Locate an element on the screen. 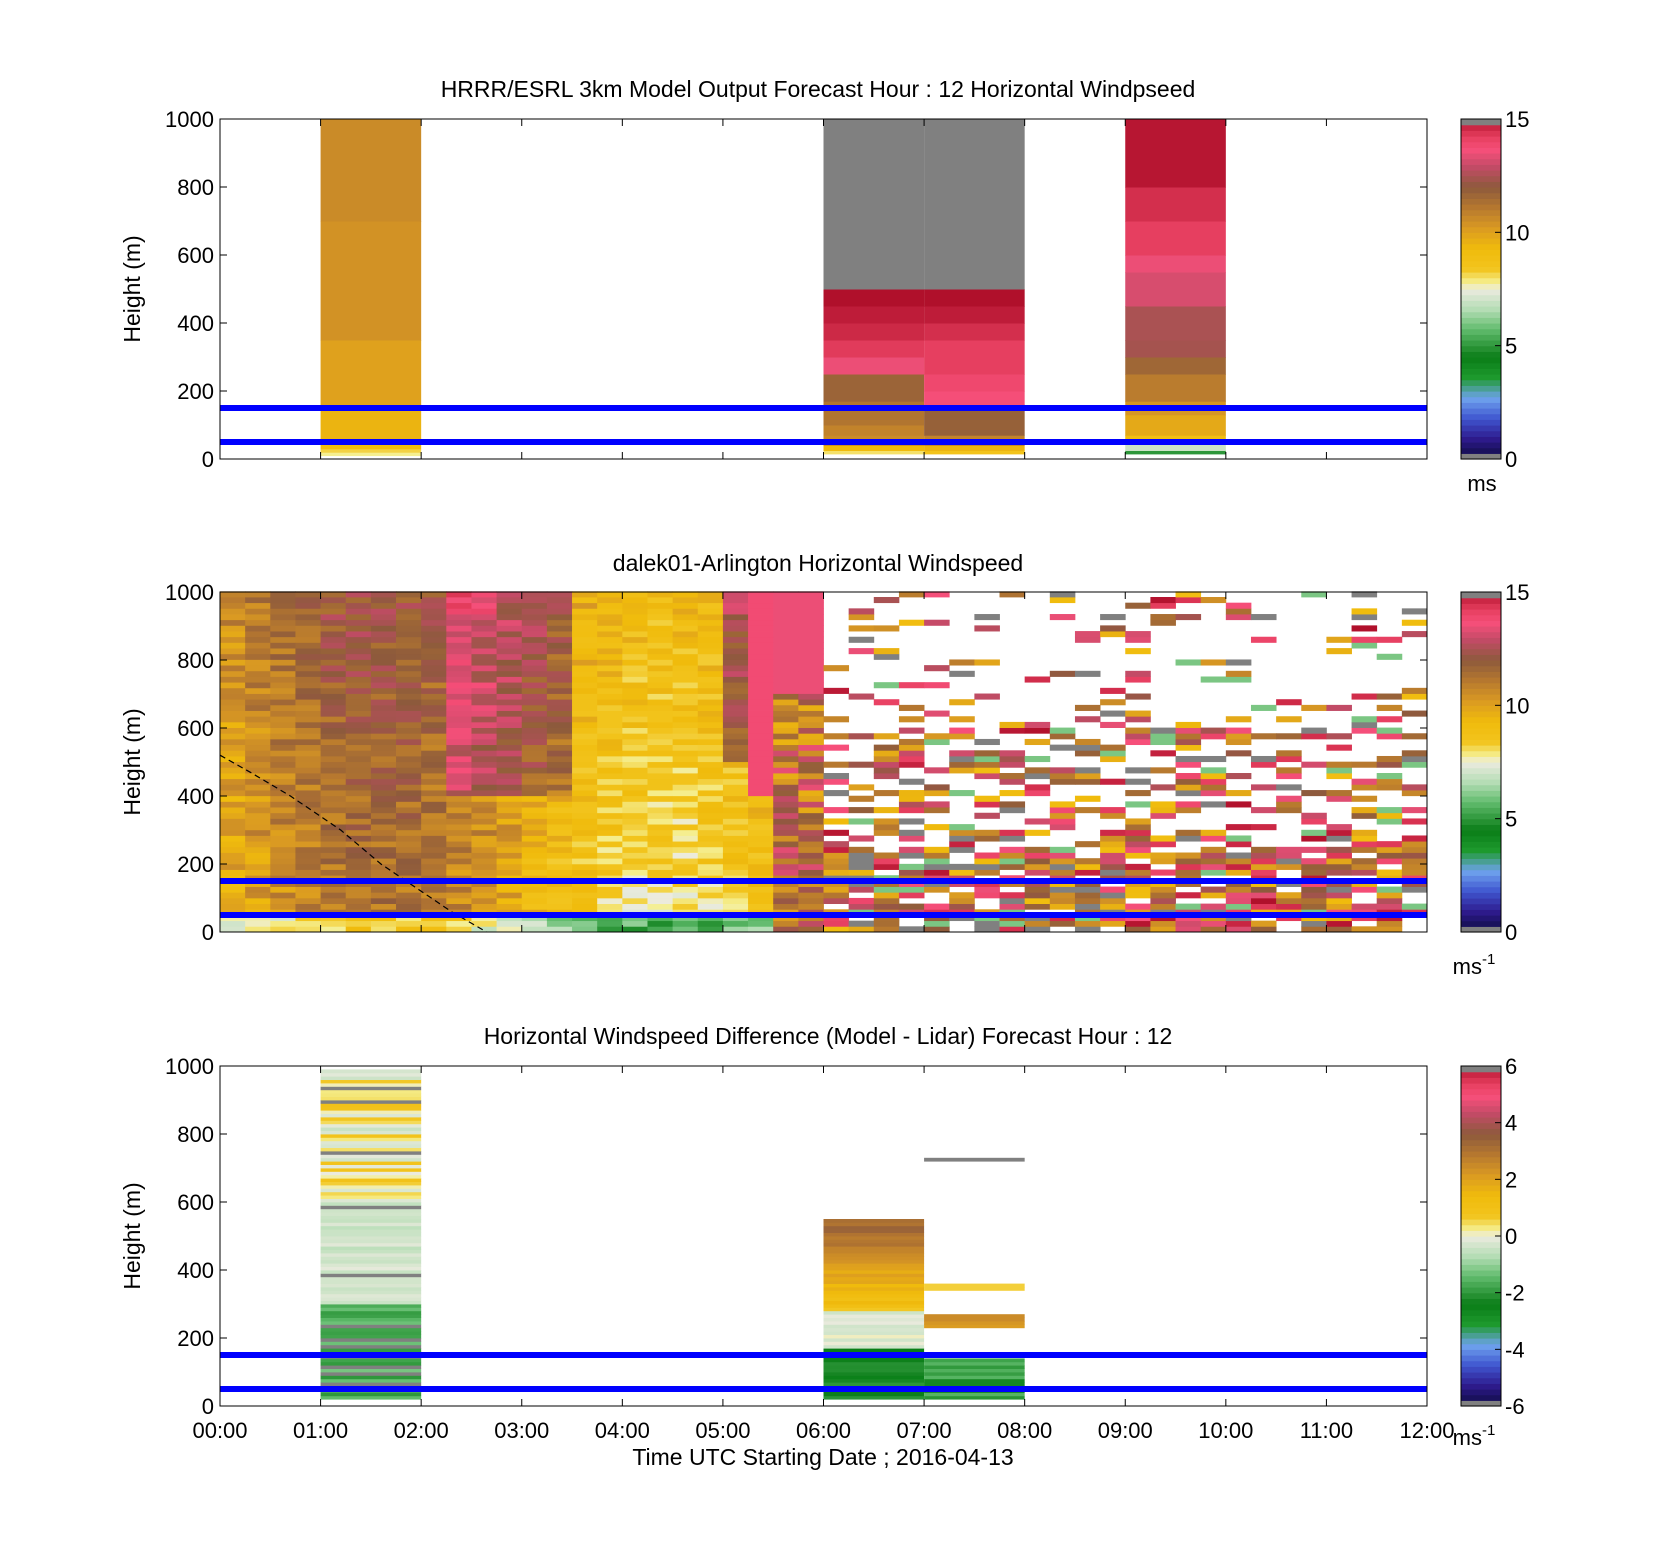 The image size is (1680, 1561). colorbar-frame is located at coordinates (1481, 289).